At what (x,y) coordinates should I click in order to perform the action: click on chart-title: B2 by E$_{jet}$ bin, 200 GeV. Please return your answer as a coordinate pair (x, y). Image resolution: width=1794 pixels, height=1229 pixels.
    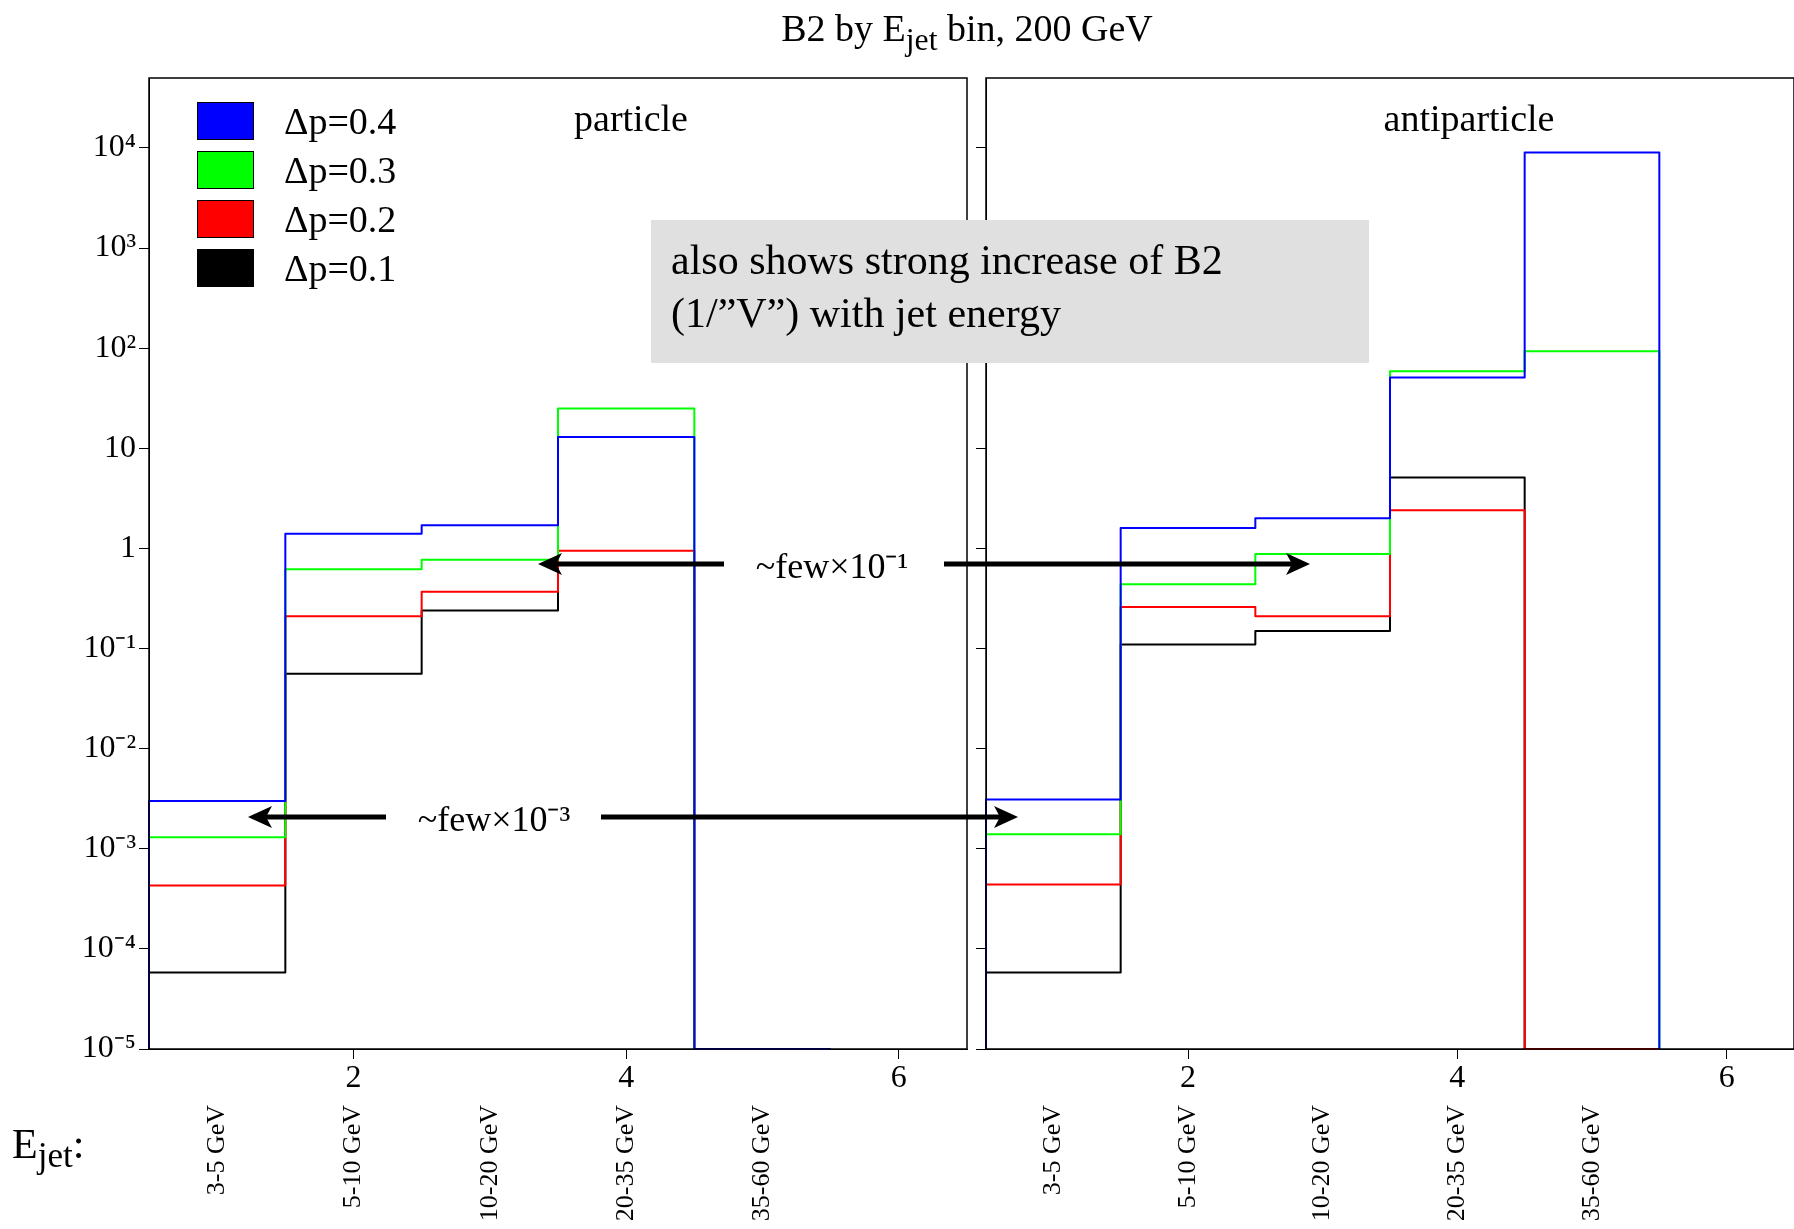
    Looking at the image, I should click on (967, 32).